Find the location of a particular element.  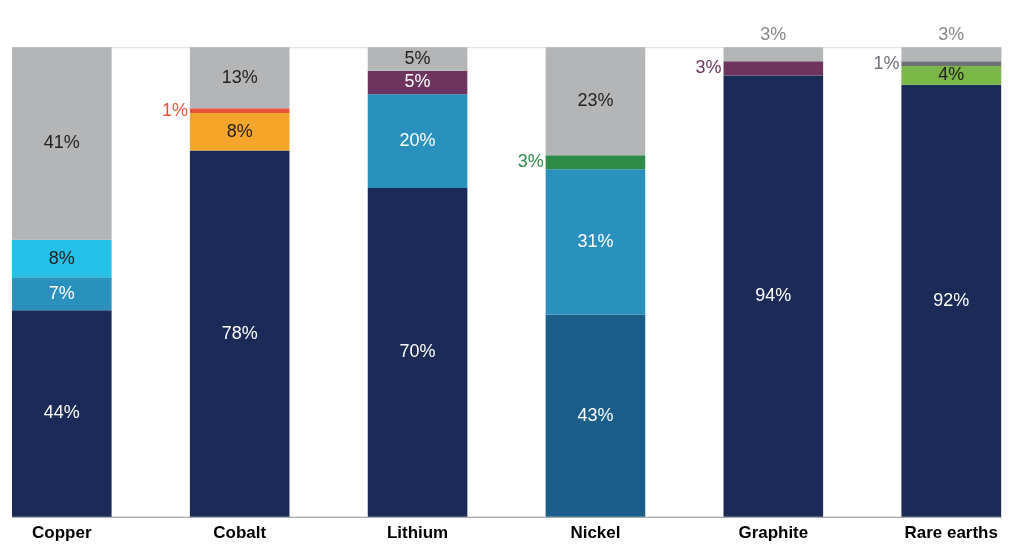

data-label: 70% is located at coordinates (417, 351).